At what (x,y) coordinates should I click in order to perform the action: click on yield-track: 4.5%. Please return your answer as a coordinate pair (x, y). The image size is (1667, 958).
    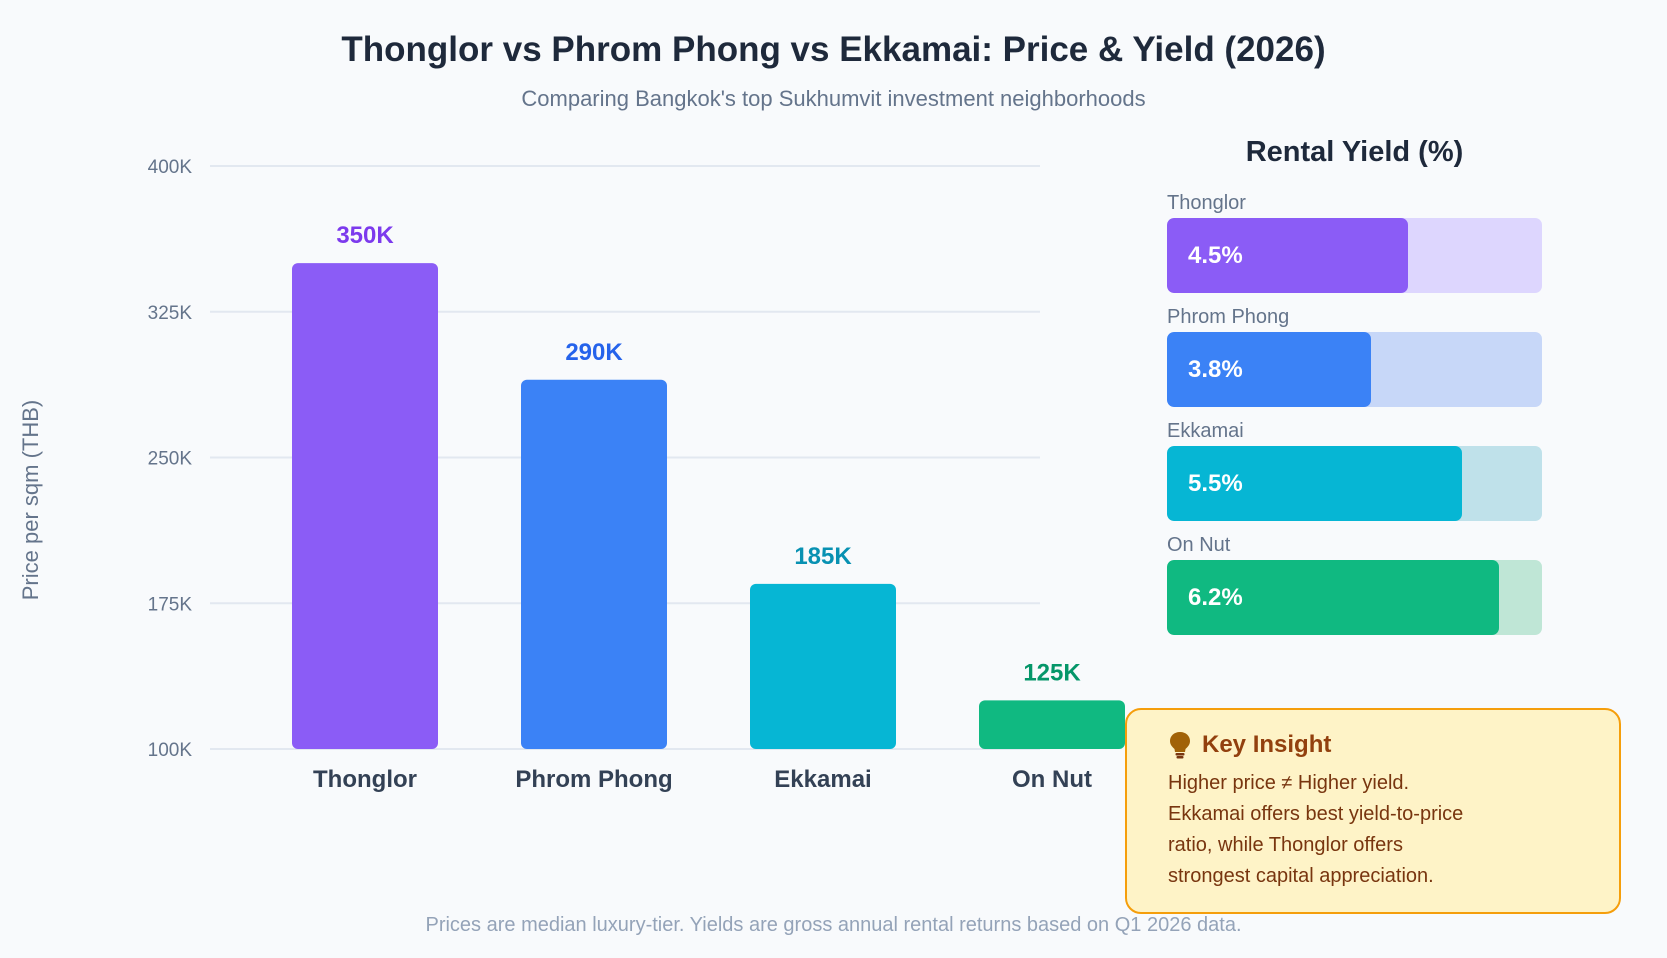
    Looking at the image, I should click on (1354, 255).